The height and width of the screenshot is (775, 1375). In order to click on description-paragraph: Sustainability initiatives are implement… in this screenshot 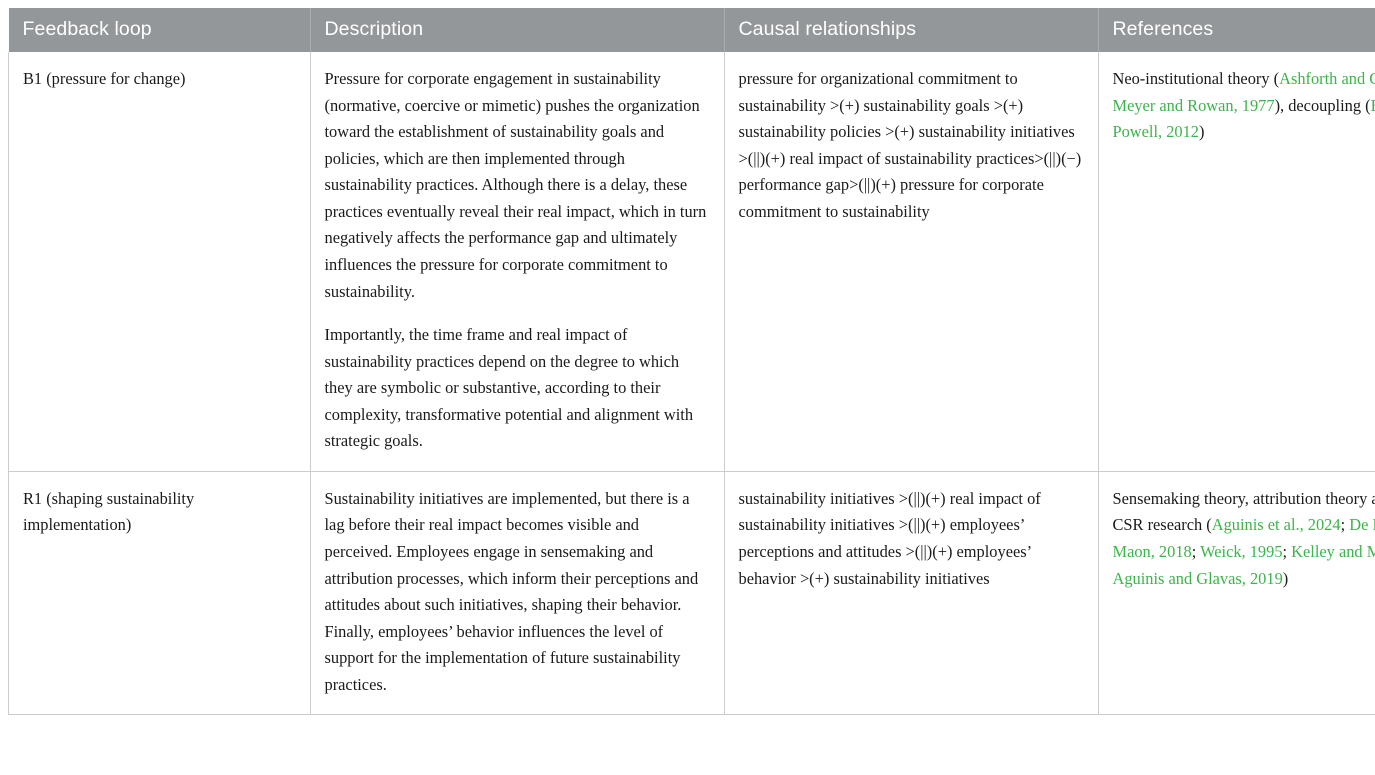, I will do `click(511, 591)`.